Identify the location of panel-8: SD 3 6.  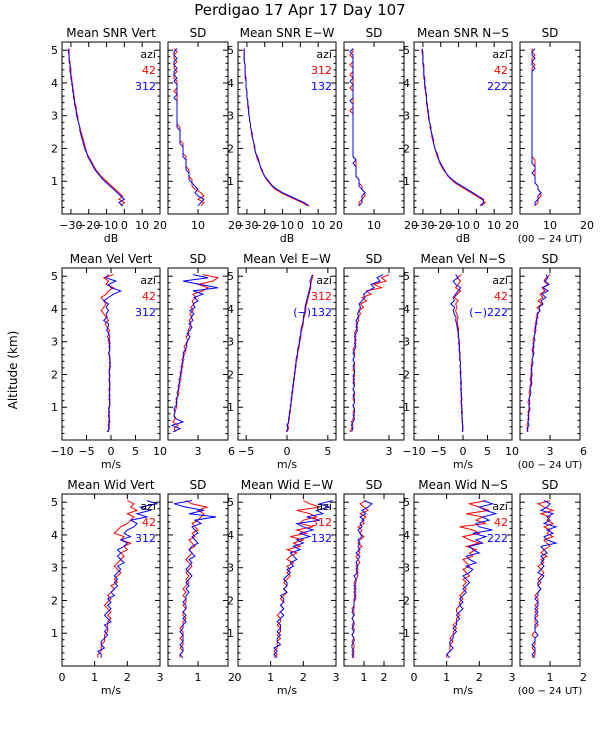
(201, 355).